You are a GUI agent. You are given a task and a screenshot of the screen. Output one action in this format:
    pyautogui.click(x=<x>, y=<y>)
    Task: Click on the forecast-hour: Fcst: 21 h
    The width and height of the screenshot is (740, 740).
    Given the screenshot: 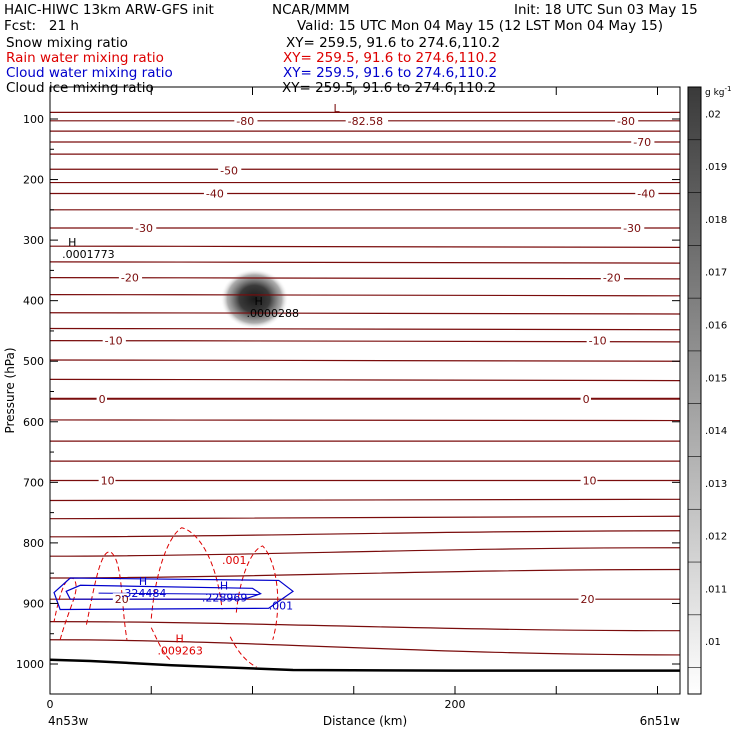 What is the action you would take?
    pyautogui.click(x=41, y=26)
    